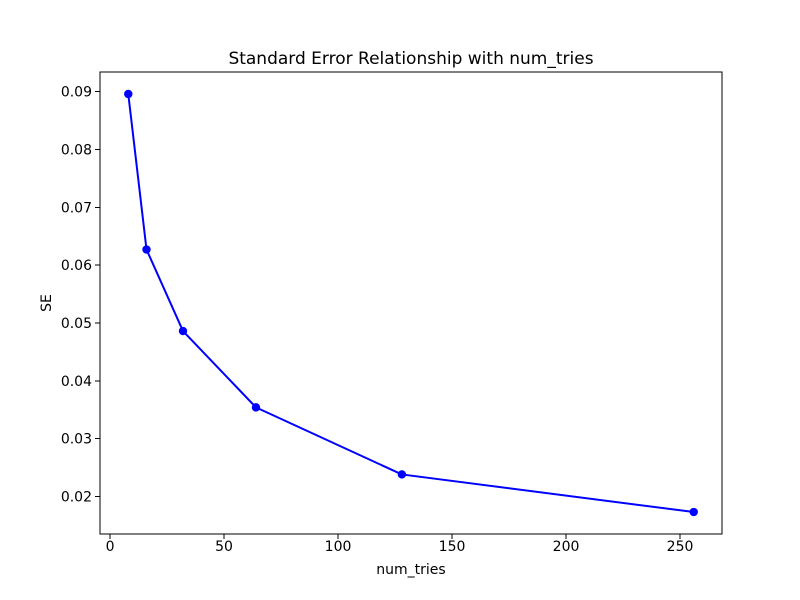 The width and height of the screenshot is (800, 600). Describe the element at coordinates (338, 547) in the screenshot. I see `x-tick-label: 100` at that location.